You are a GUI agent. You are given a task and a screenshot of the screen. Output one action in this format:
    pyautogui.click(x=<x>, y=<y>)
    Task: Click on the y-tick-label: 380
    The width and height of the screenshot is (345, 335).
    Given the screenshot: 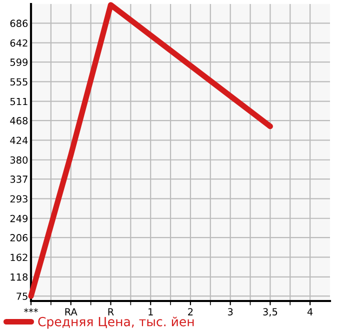 What is the action you would take?
    pyautogui.click(x=19, y=160)
    